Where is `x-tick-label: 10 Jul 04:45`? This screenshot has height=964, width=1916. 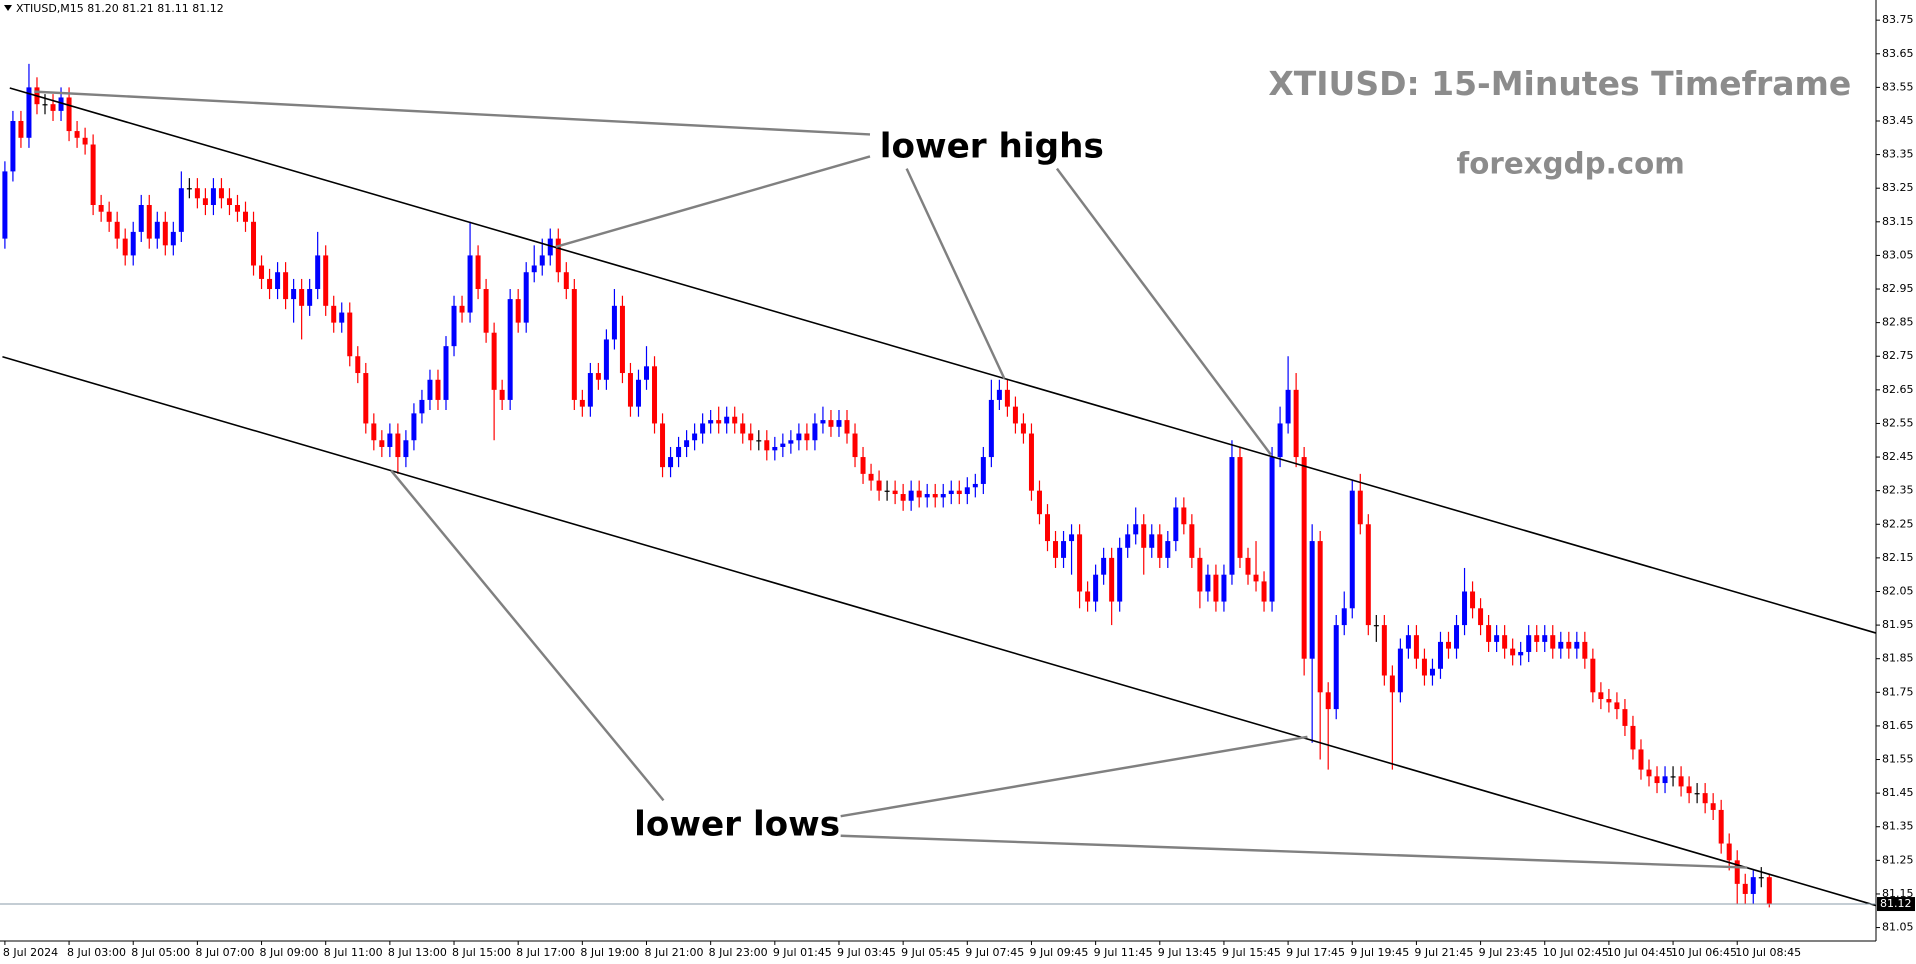
x-tick-label: 10 Jul 04:45 is located at coordinates (1640, 952).